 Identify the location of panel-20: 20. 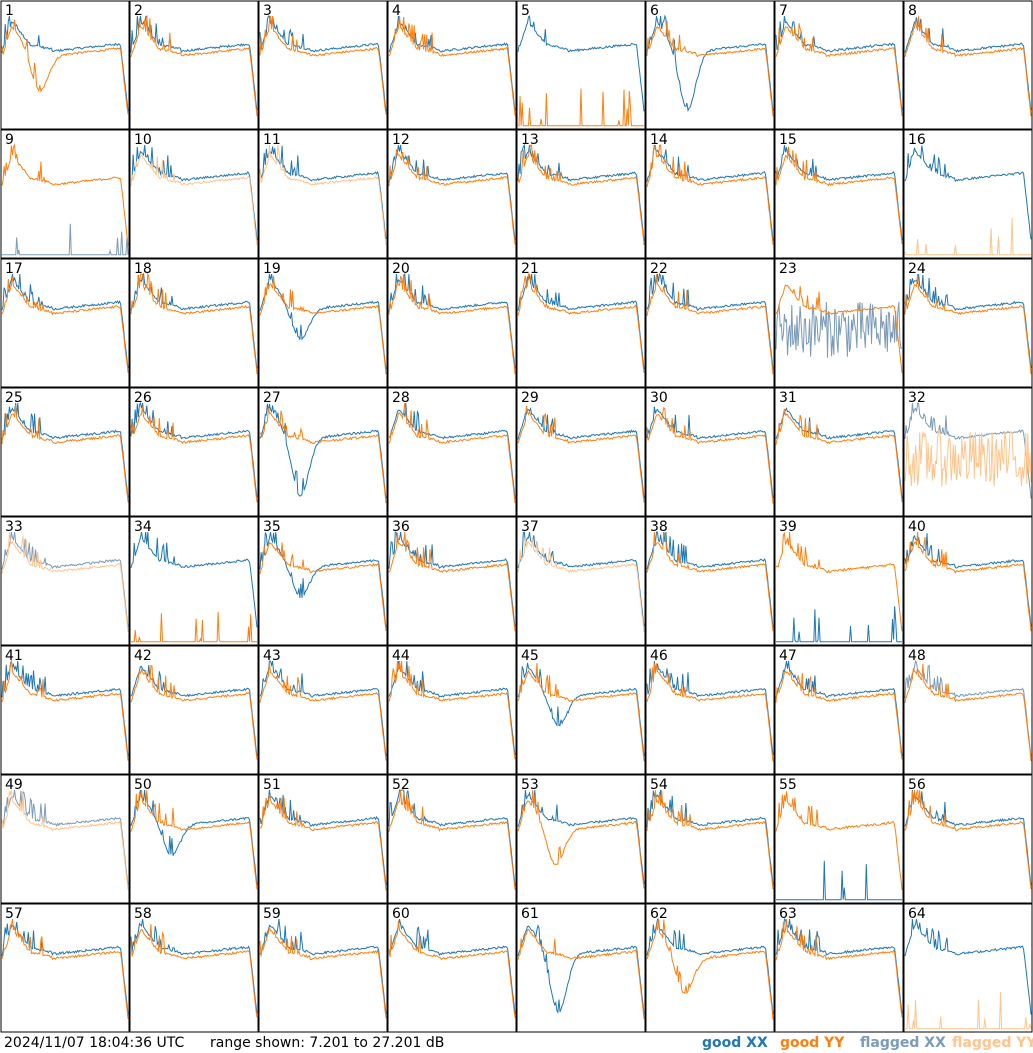
(452, 323).